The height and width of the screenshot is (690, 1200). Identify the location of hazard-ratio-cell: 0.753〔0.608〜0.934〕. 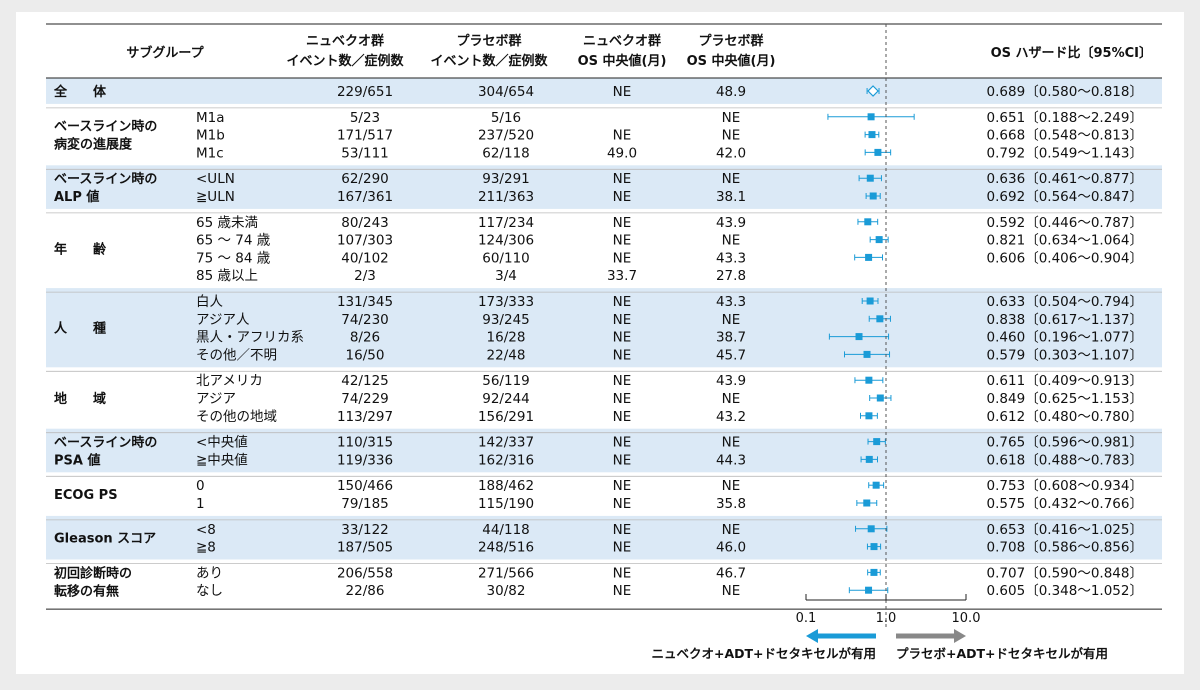
(1065, 486).